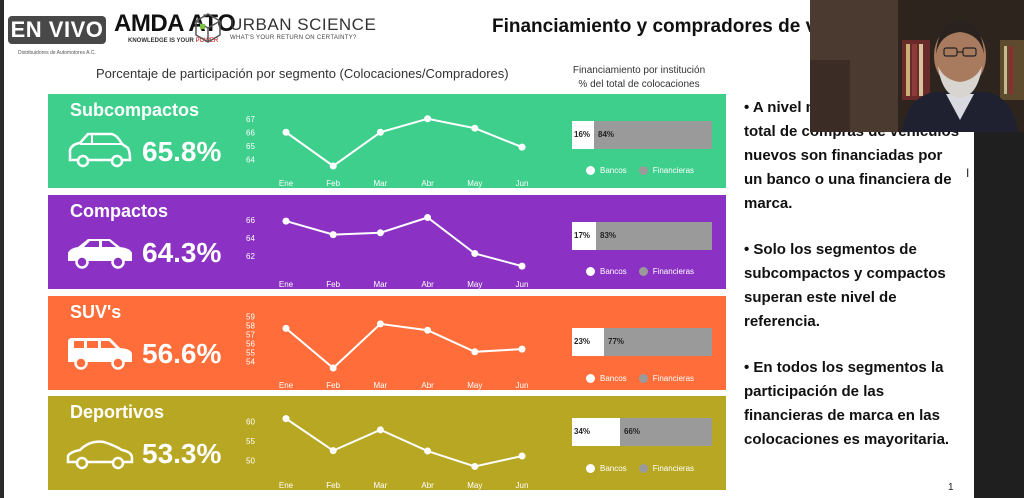 The image size is (1024, 498). What do you see at coordinates (96, 312) in the screenshot?
I see `segment-name: SUV's` at bounding box center [96, 312].